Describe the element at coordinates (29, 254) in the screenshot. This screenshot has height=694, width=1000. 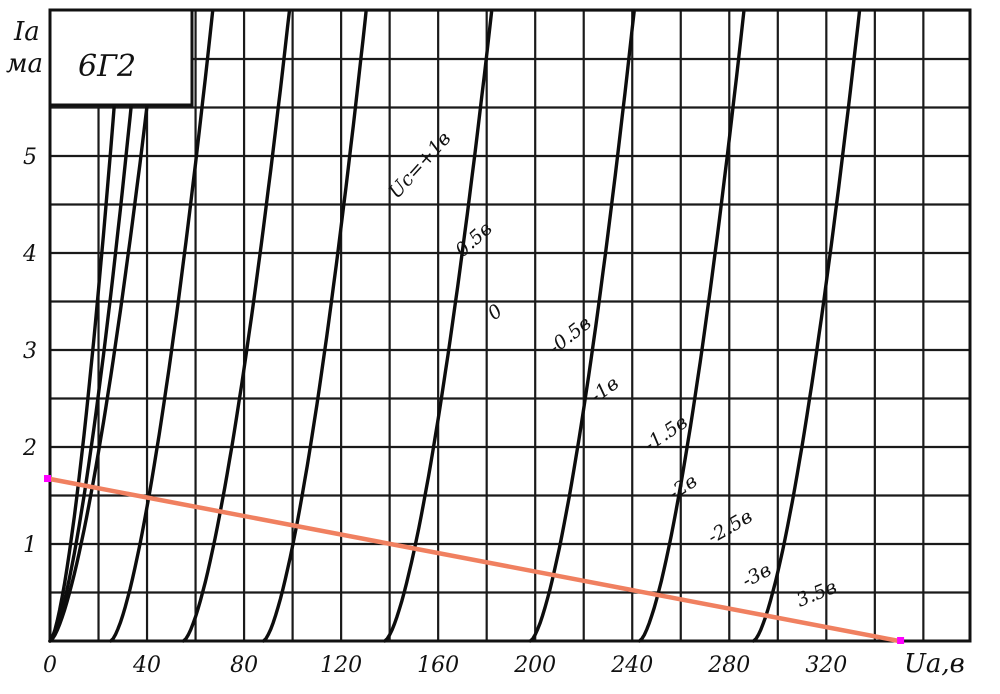
I see `y-tick-label: 4` at that location.